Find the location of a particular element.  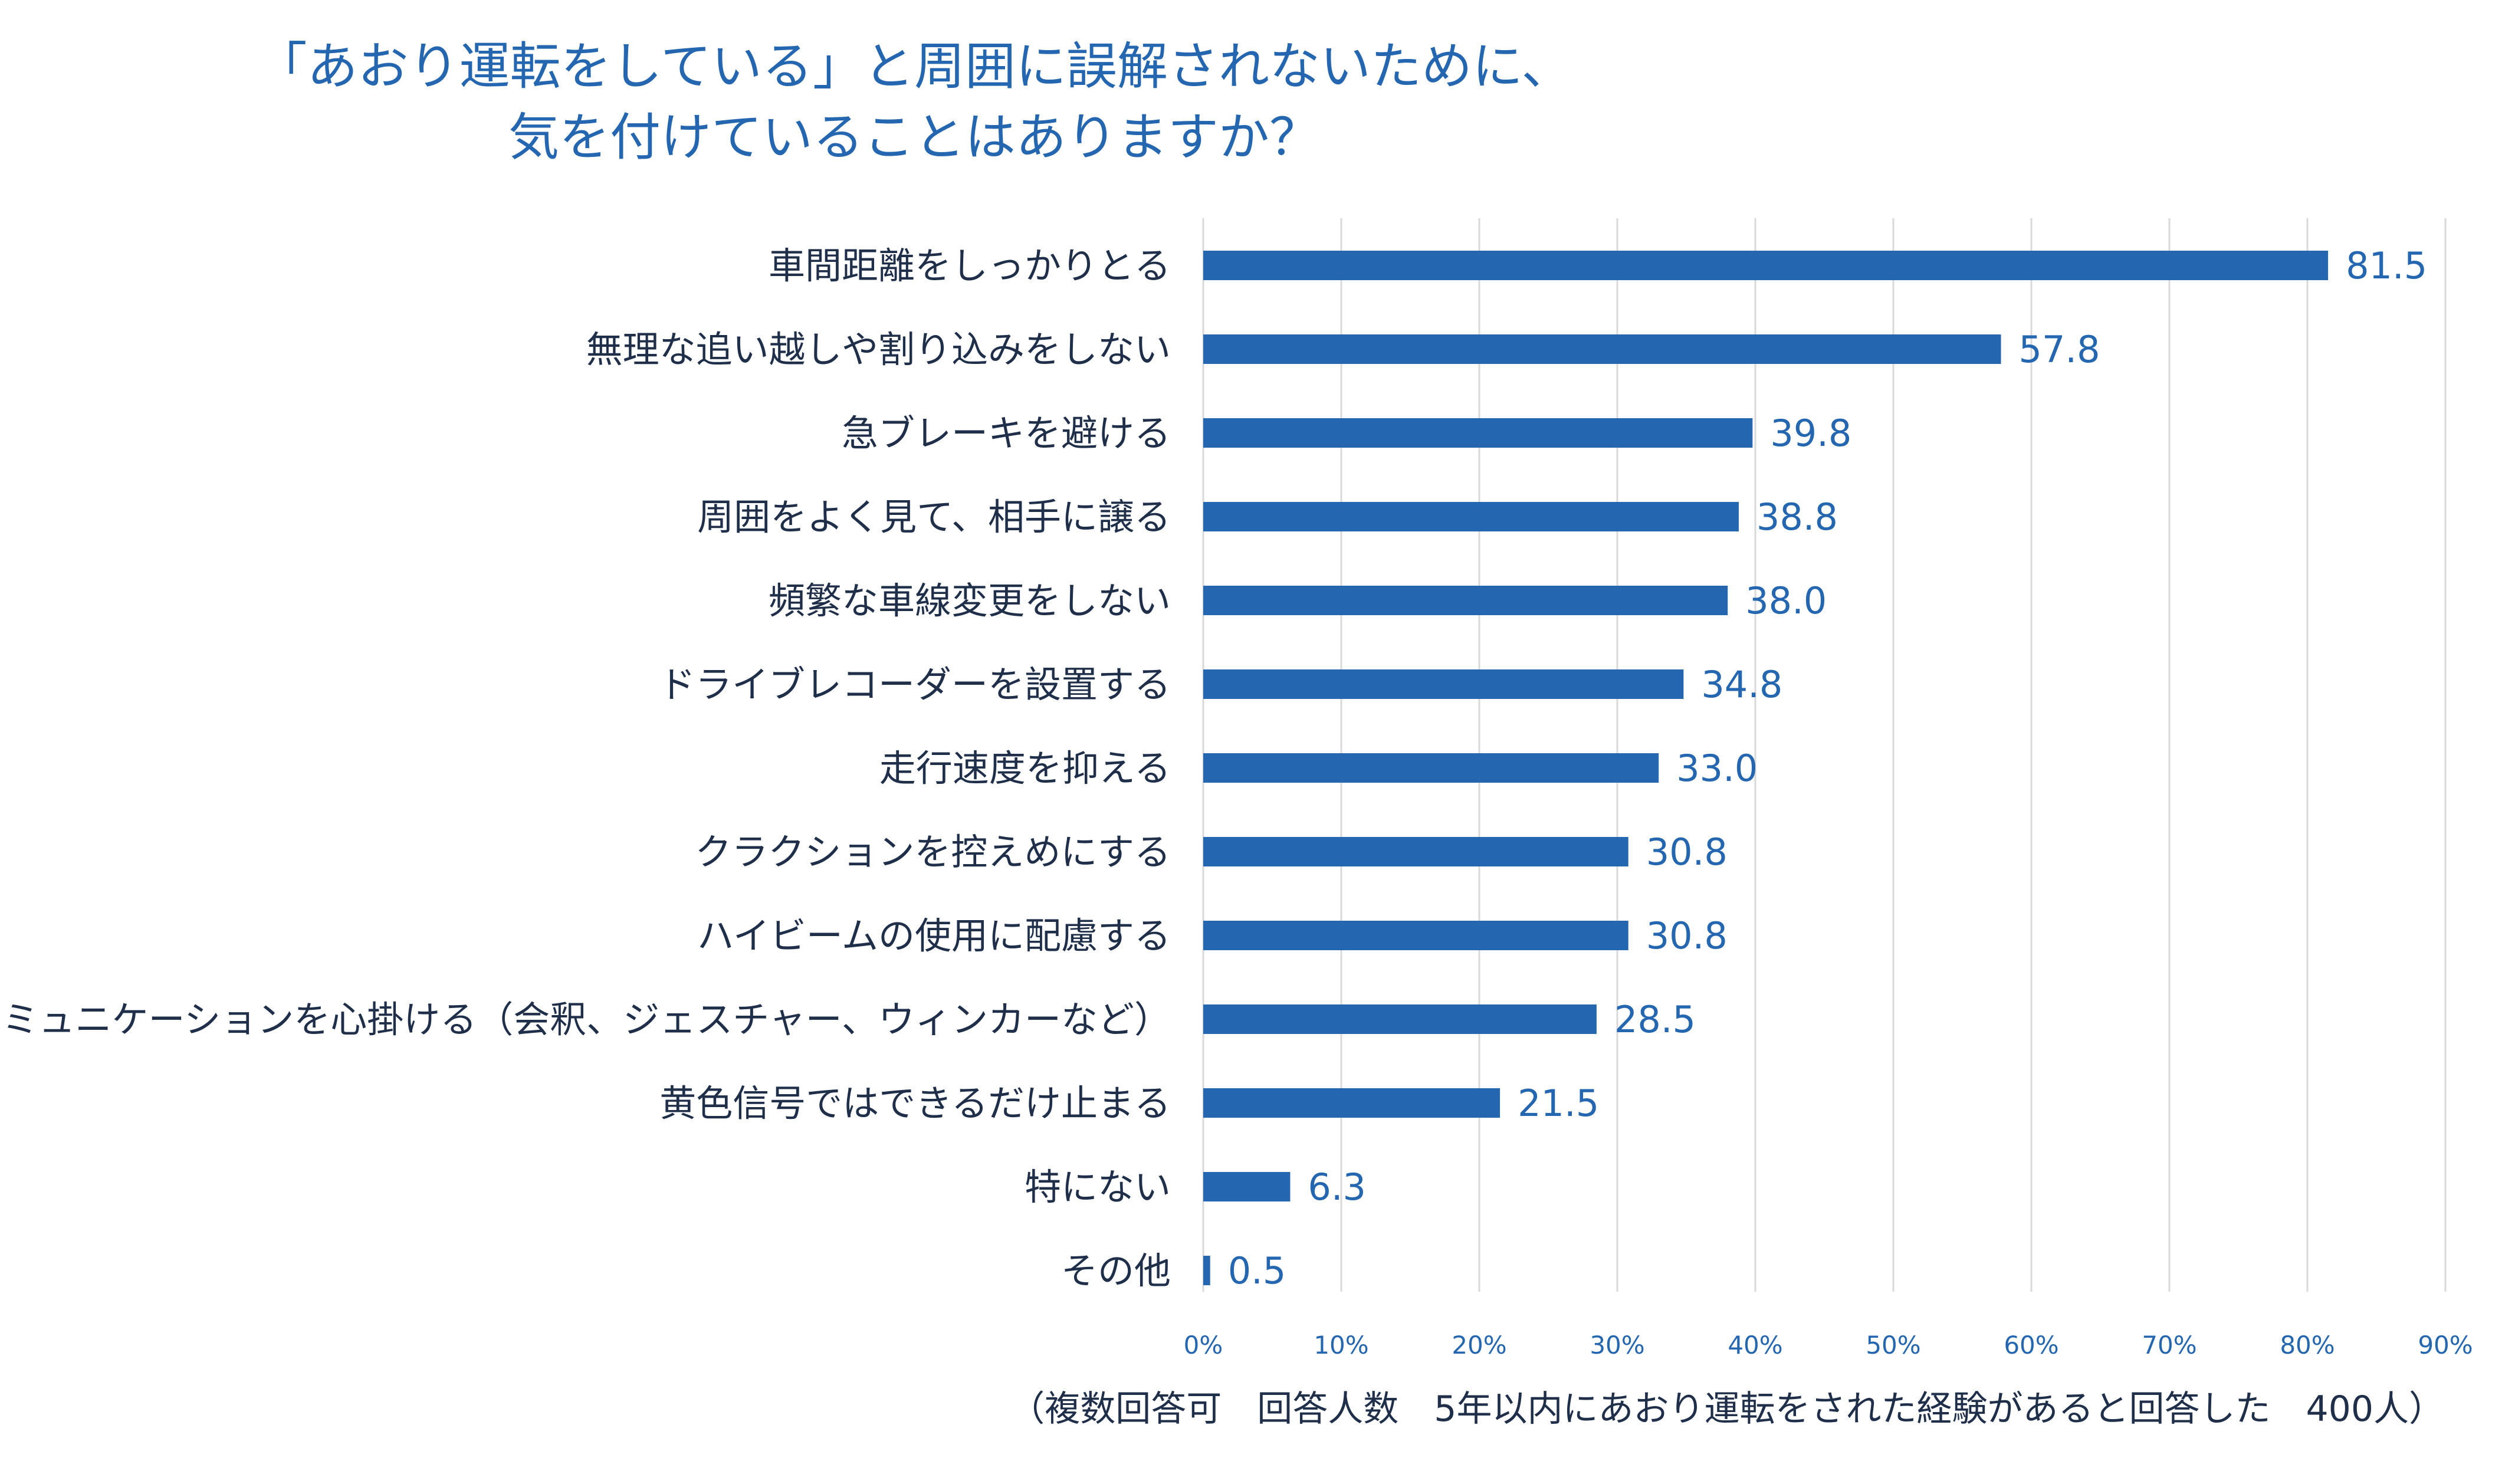

chart-title-line-1: 「あおり運転をしている」と周囲に誤解されないために、 is located at coordinates (914, 66).